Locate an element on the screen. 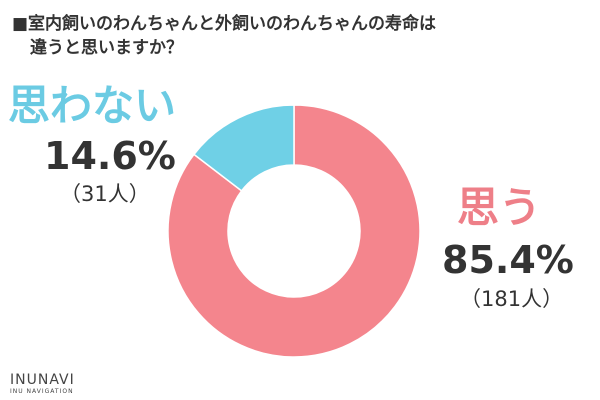 This screenshot has width=600, height=400. slice-label-no: 思わない is located at coordinates (92, 105).